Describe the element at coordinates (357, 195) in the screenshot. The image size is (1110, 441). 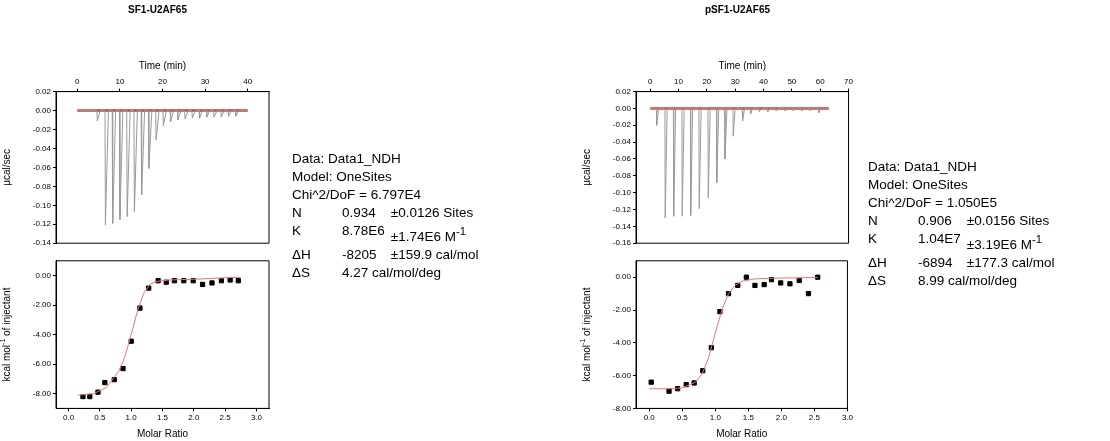
I see `text: Chi^2/DoF = 6.797E4` at that location.